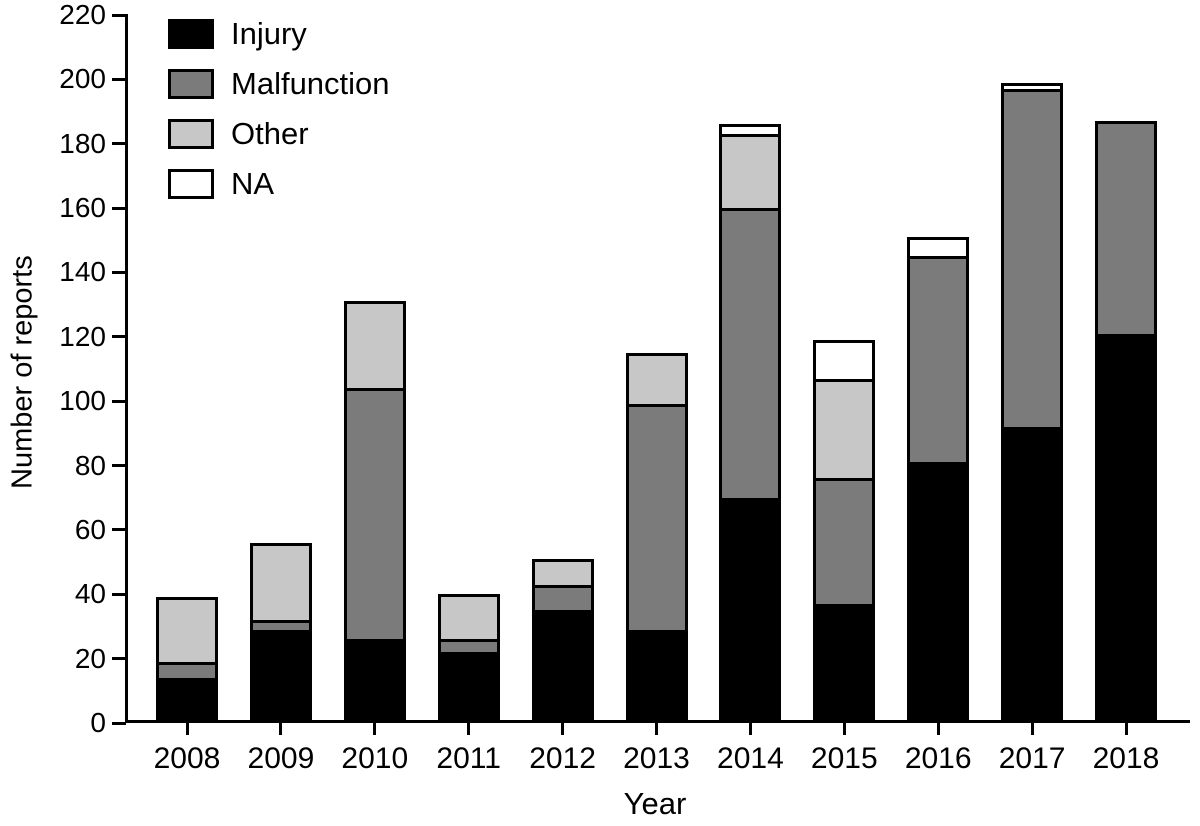  Describe the element at coordinates (938, 758) in the screenshot. I see `x-tick-label-2016: 2016` at that location.